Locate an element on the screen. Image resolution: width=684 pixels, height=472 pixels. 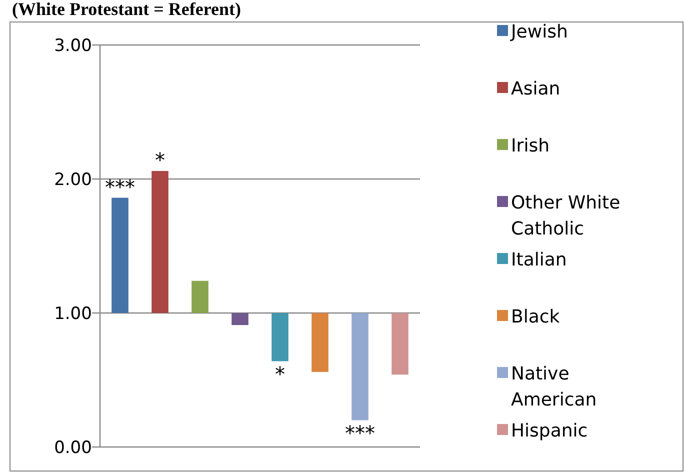
legend-label: Irish is located at coordinates (530, 145).